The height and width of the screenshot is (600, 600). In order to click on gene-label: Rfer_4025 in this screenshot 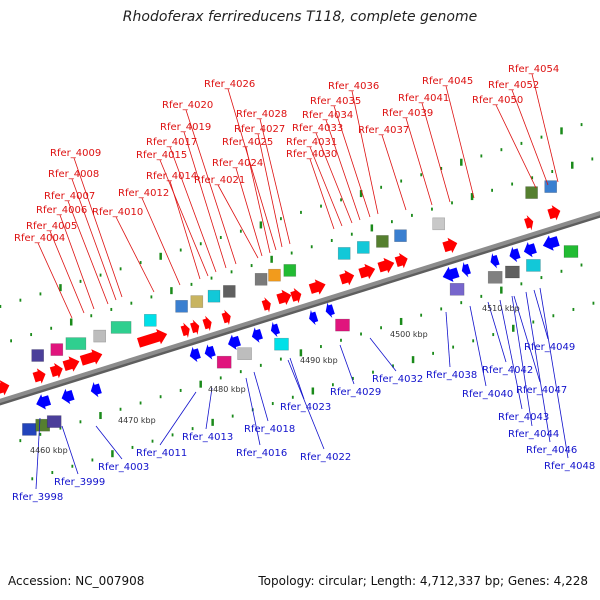, I will do `click(247, 142)`.